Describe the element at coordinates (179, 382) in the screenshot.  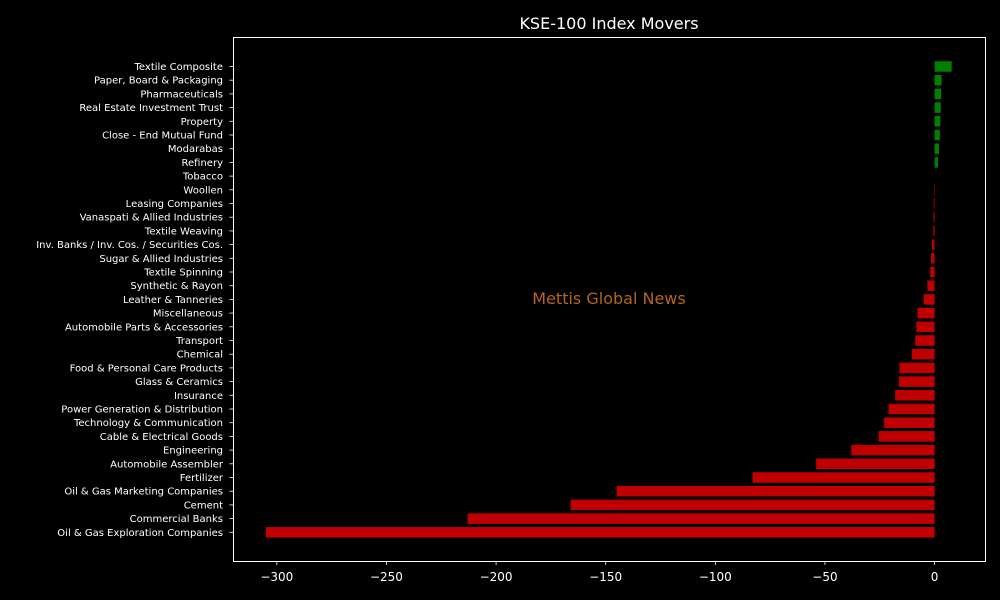
I see `category-label: Glass & Ceramics` at that location.